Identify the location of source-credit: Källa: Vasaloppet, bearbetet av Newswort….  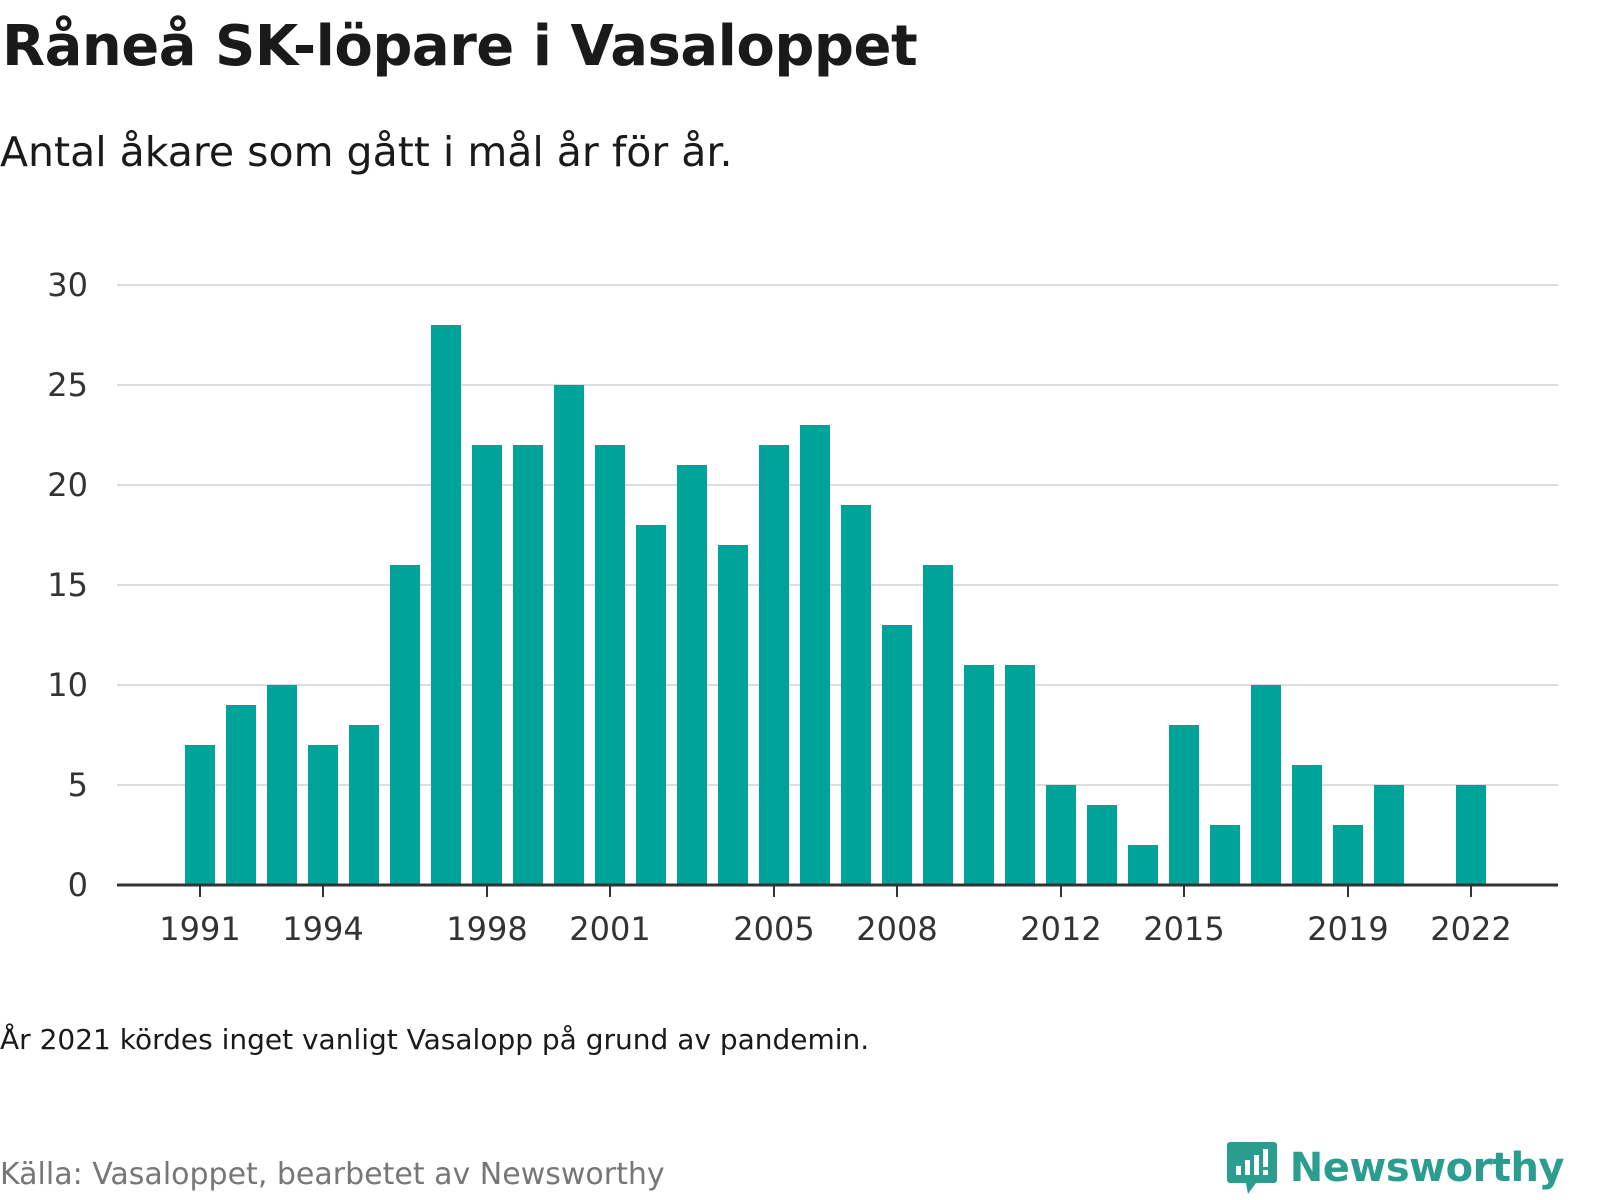
(332, 1174).